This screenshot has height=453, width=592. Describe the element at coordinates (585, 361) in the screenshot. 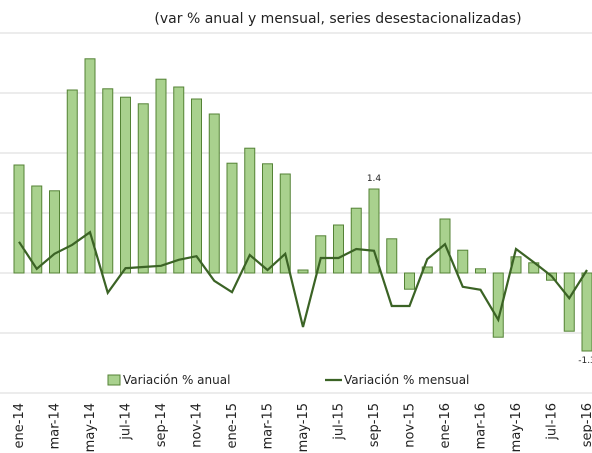

I see `data-label: -1.3` at that location.